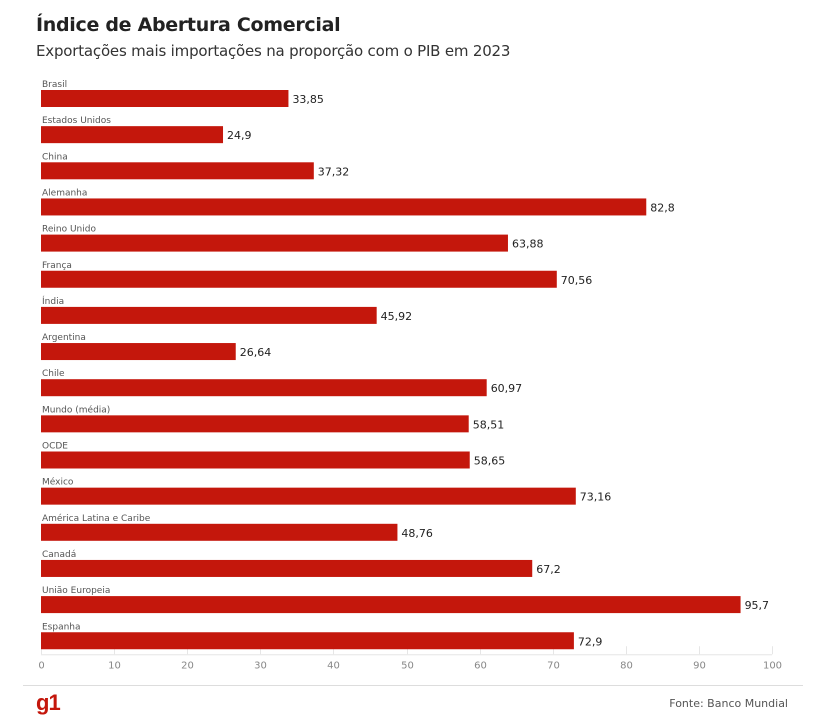 The image size is (819, 725). Describe the element at coordinates (55, 447) in the screenshot. I see `category-label: OCDE` at that location.